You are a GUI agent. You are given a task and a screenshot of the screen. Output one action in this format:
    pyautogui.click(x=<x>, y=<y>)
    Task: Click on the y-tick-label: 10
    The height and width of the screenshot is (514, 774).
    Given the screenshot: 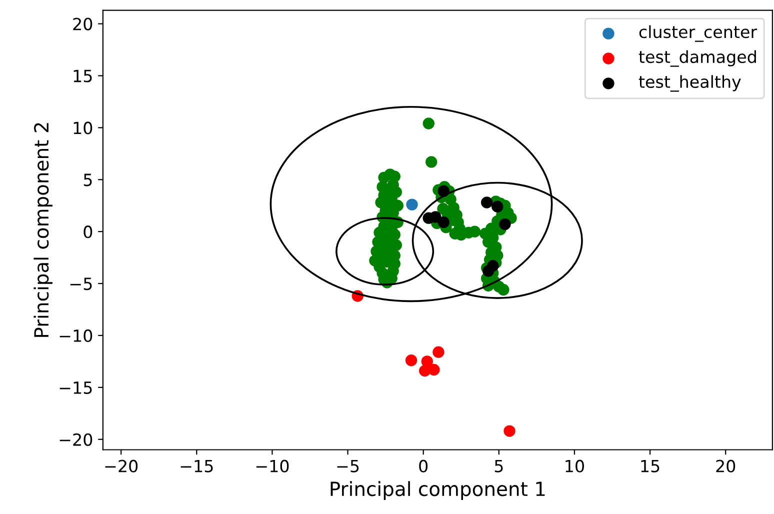 What is the action you would take?
    pyautogui.click(x=83, y=128)
    